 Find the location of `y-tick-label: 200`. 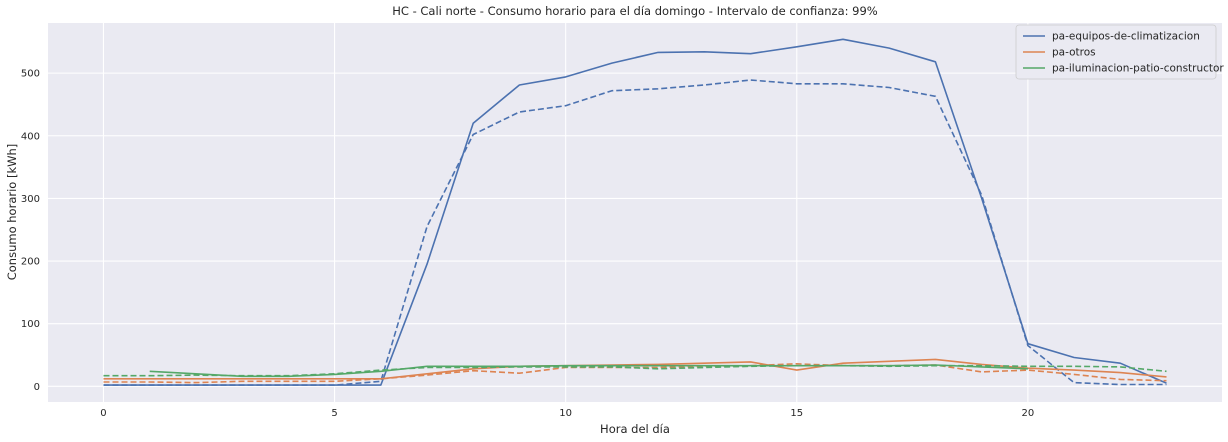

y-tick-label: 200 is located at coordinates (30, 262).